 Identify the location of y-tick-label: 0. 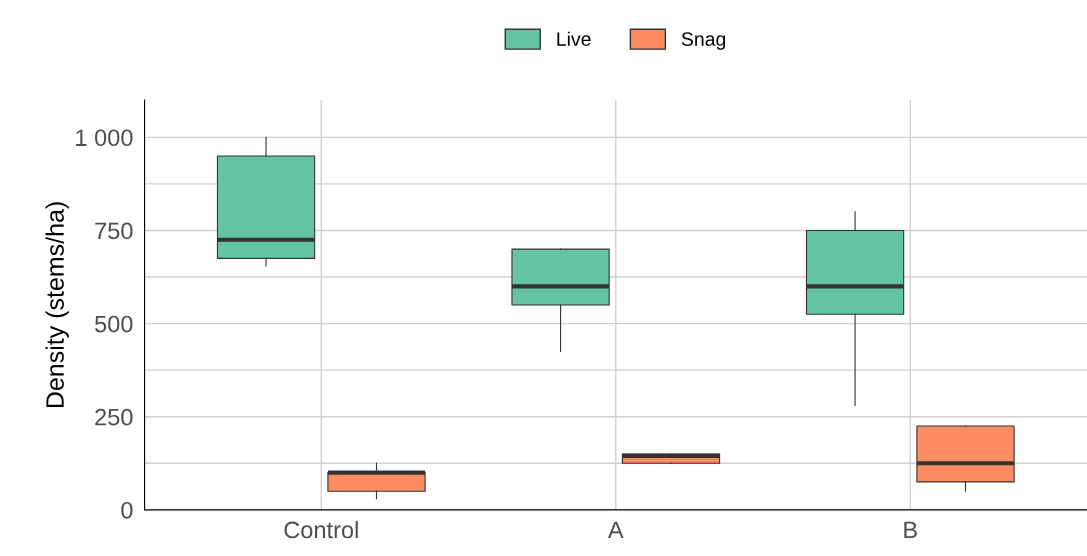
(127, 510).